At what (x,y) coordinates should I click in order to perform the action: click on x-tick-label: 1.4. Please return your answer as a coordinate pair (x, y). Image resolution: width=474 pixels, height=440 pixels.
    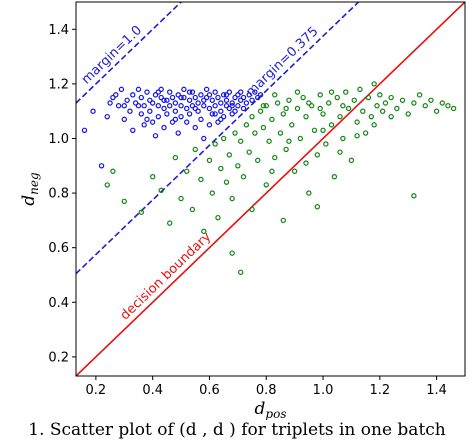
    Looking at the image, I should click on (436, 390).